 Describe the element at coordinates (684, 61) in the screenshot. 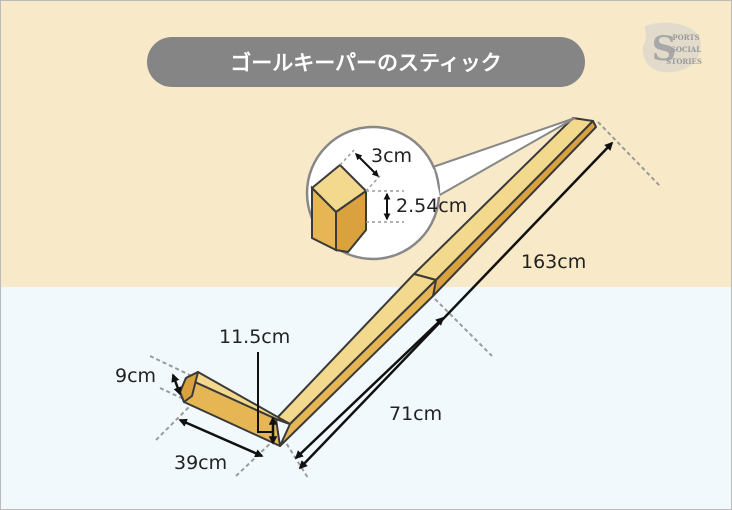

I see `logo-line3: STORIES` at that location.